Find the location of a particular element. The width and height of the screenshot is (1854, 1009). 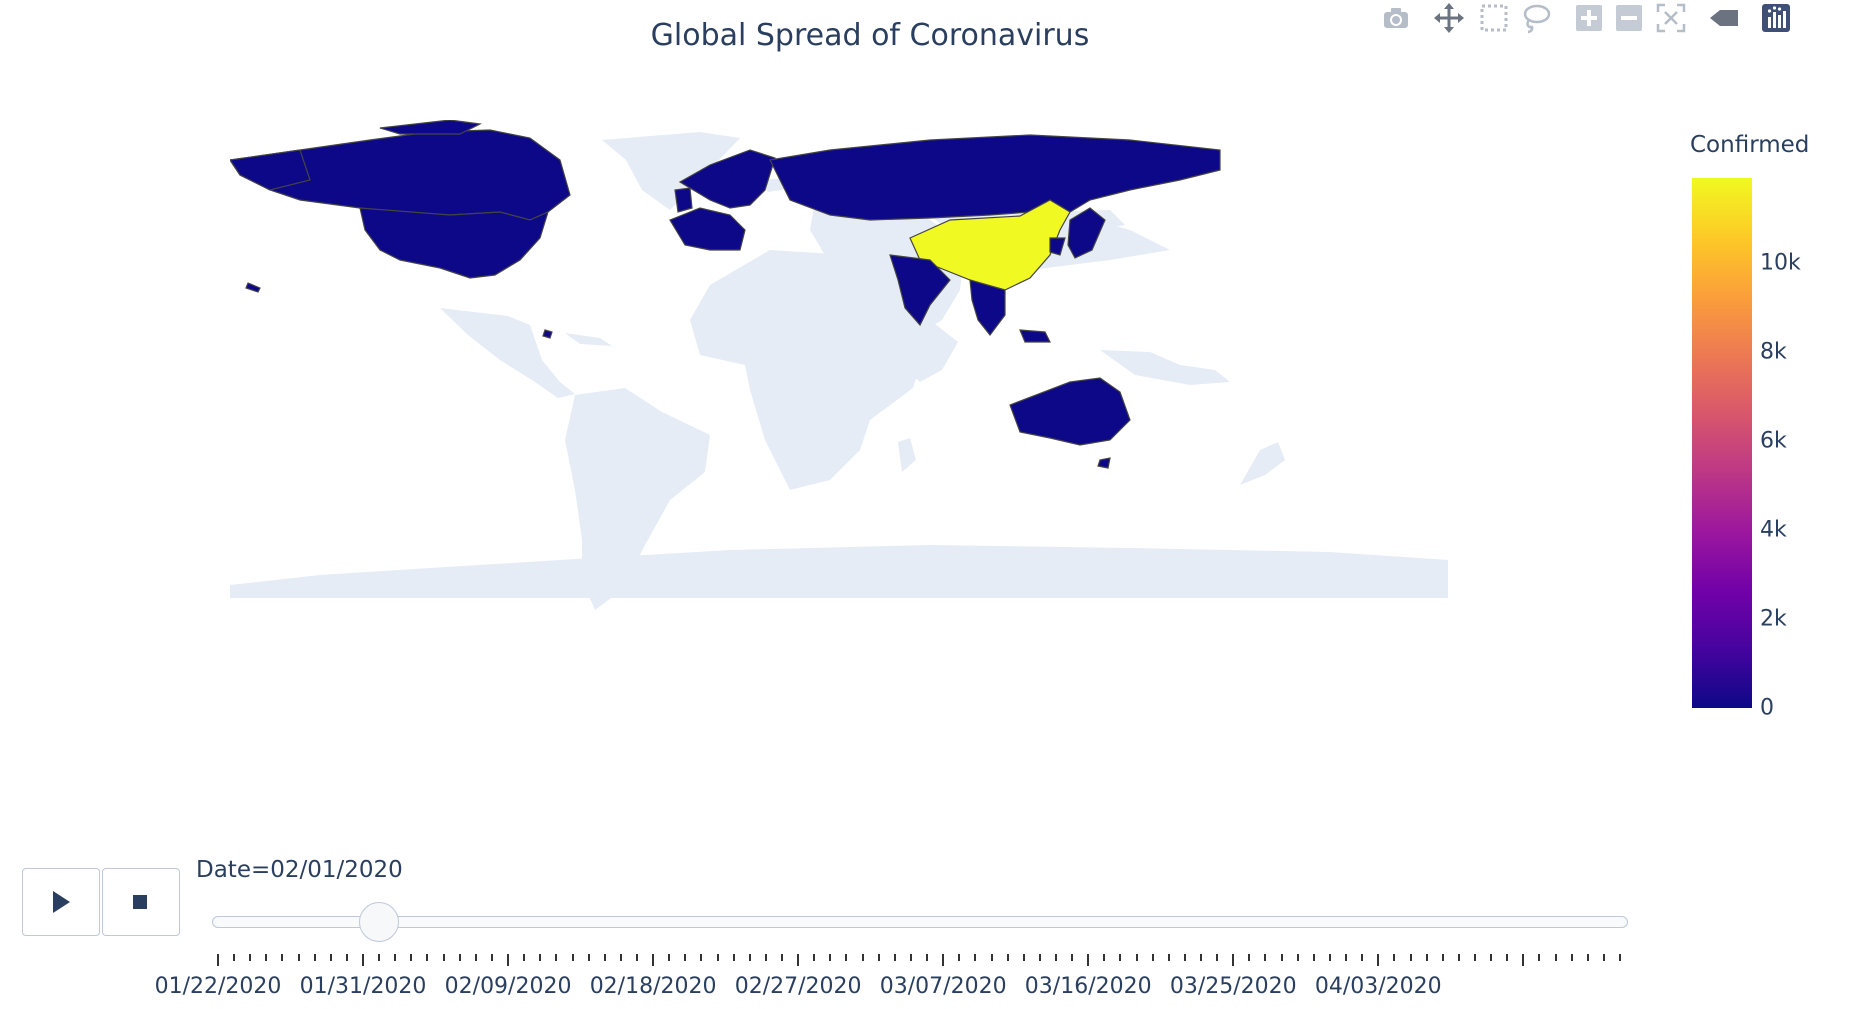

box-select-icon is located at coordinates (1494, 18).